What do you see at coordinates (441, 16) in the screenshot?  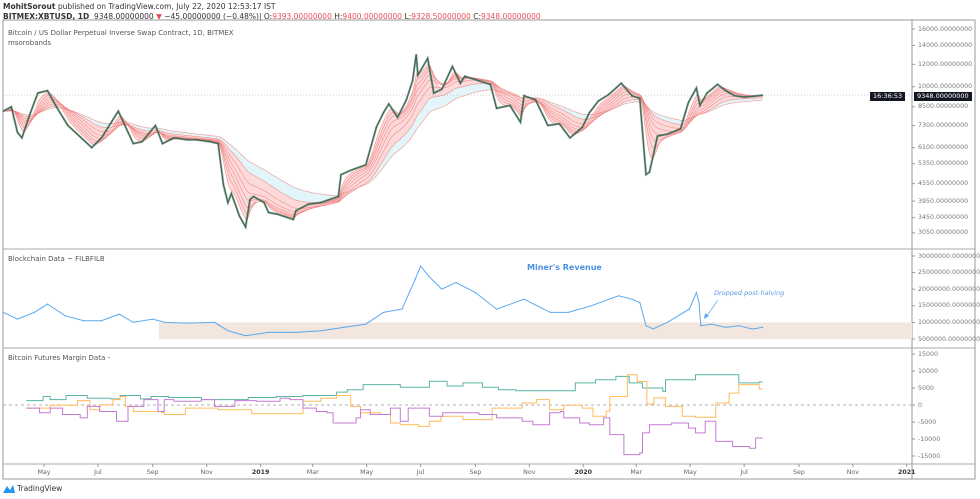 I see `low-value: 9328.50000000` at bounding box center [441, 16].